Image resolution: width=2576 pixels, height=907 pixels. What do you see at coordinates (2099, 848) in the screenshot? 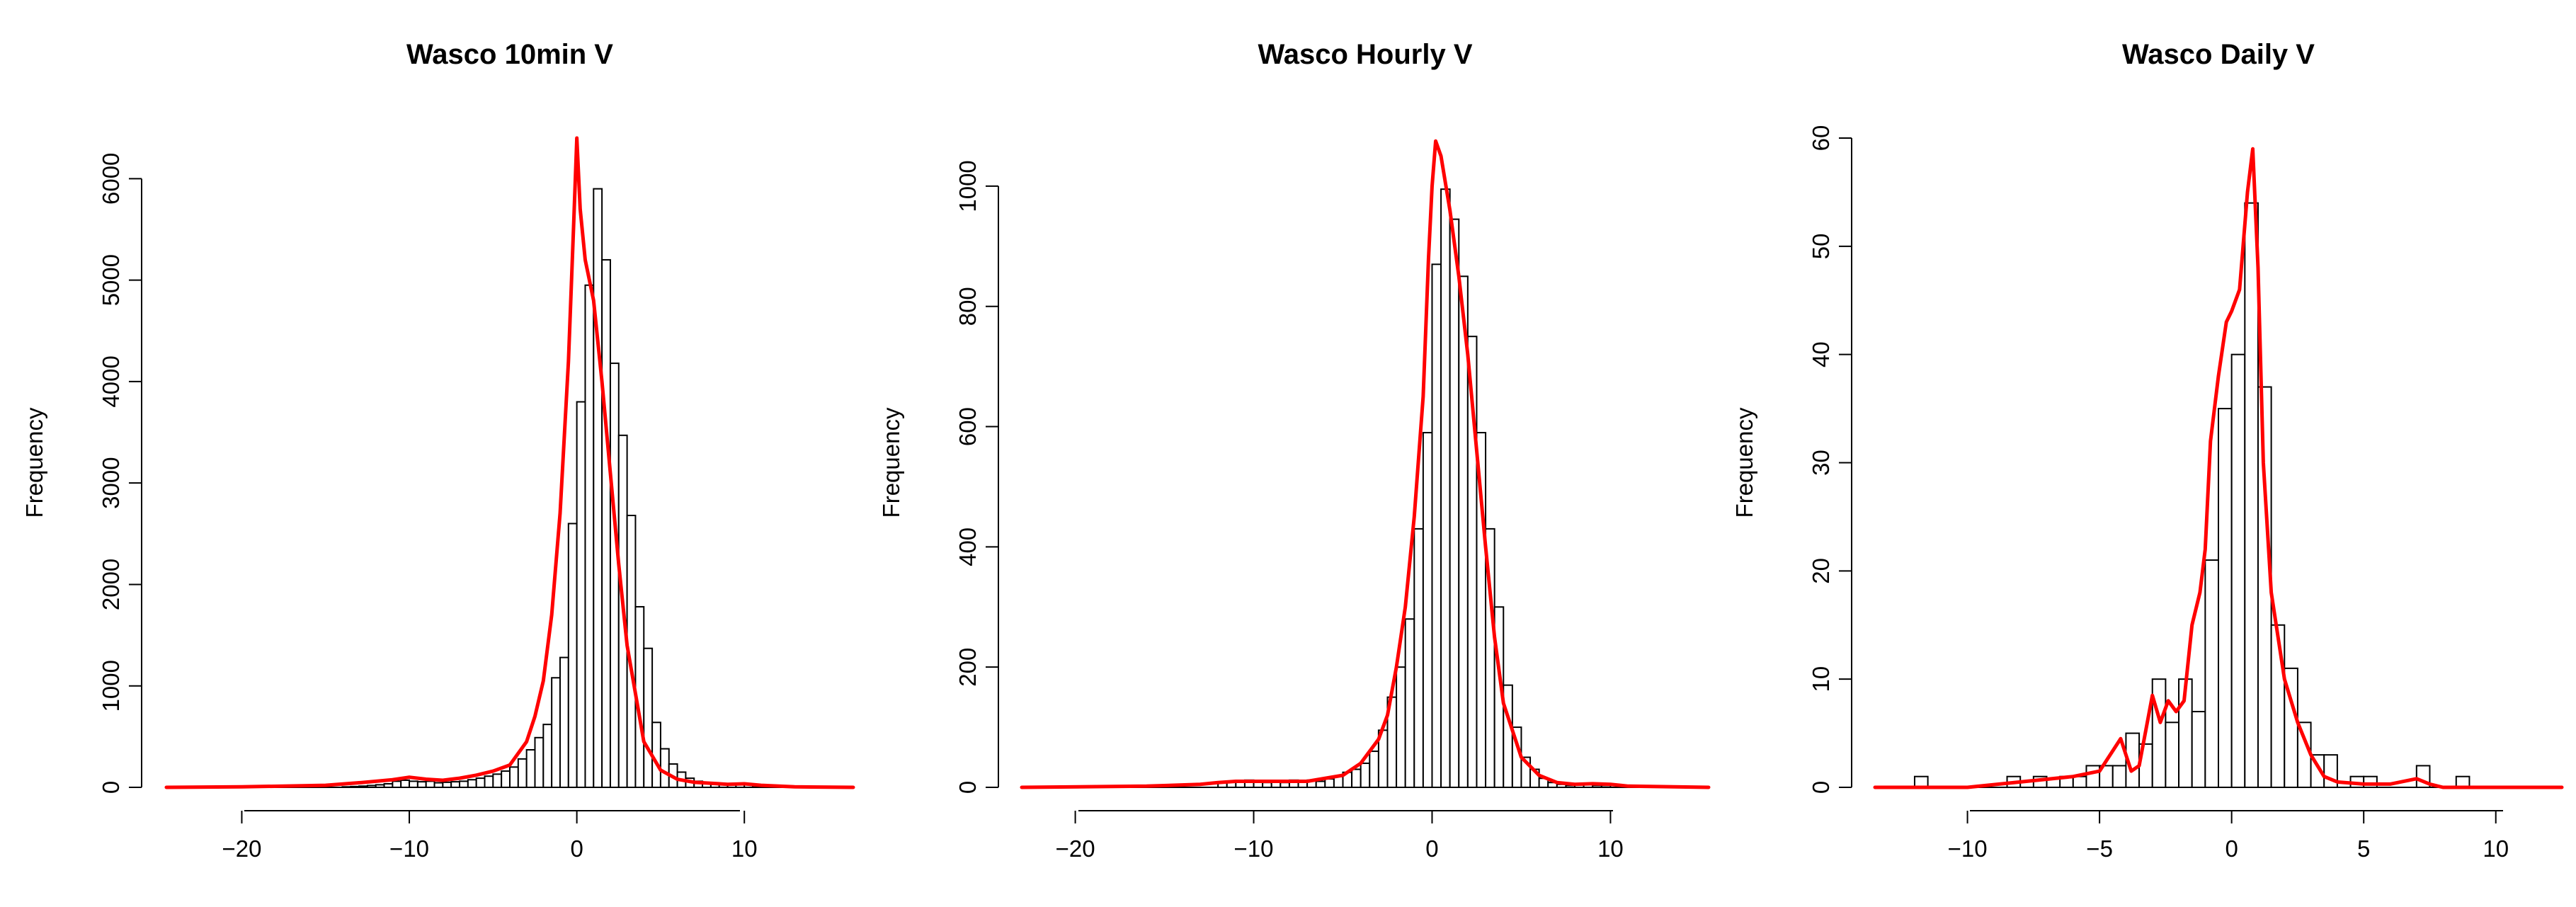
I see `x-tick-label: −5` at bounding box center [2099, 848].